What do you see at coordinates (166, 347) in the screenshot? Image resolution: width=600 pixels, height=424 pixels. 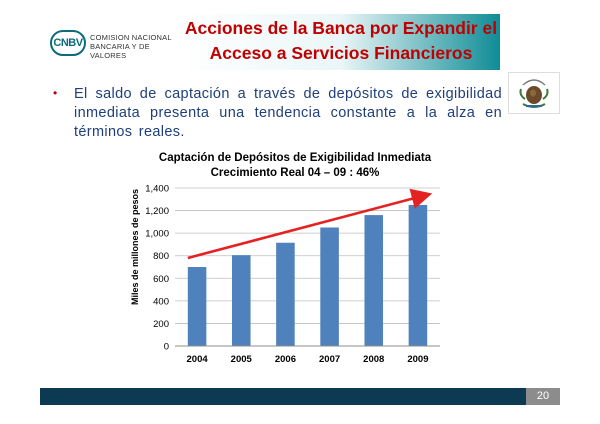 I see `y-tick-label: 0` at bounding box center [166, 347].